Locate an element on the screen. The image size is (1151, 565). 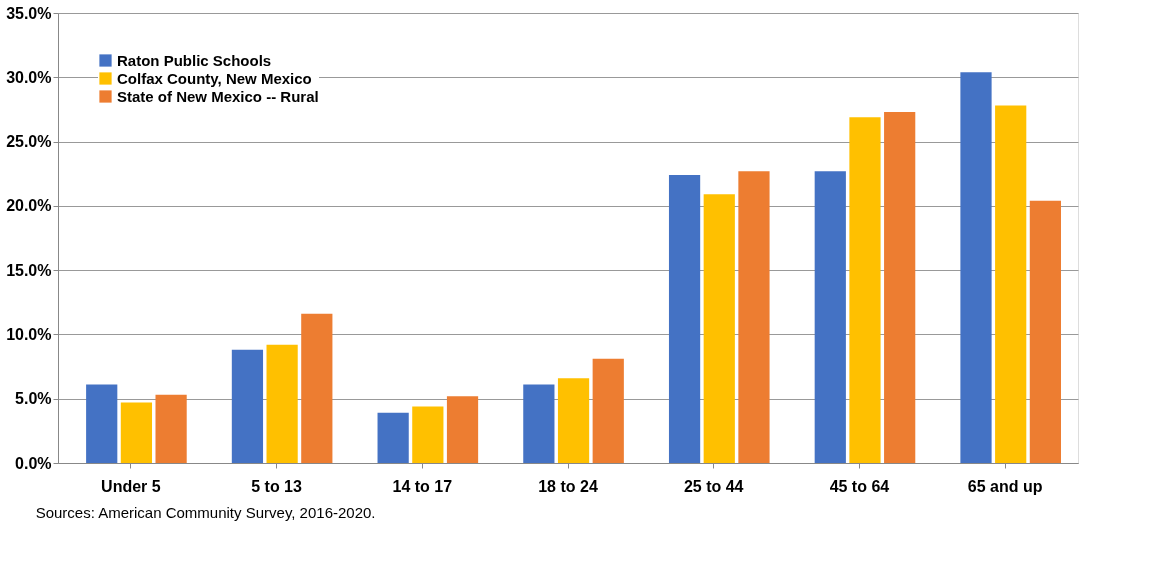
x-tick-label: 18 to 24 is located at coordinates (568, 486).